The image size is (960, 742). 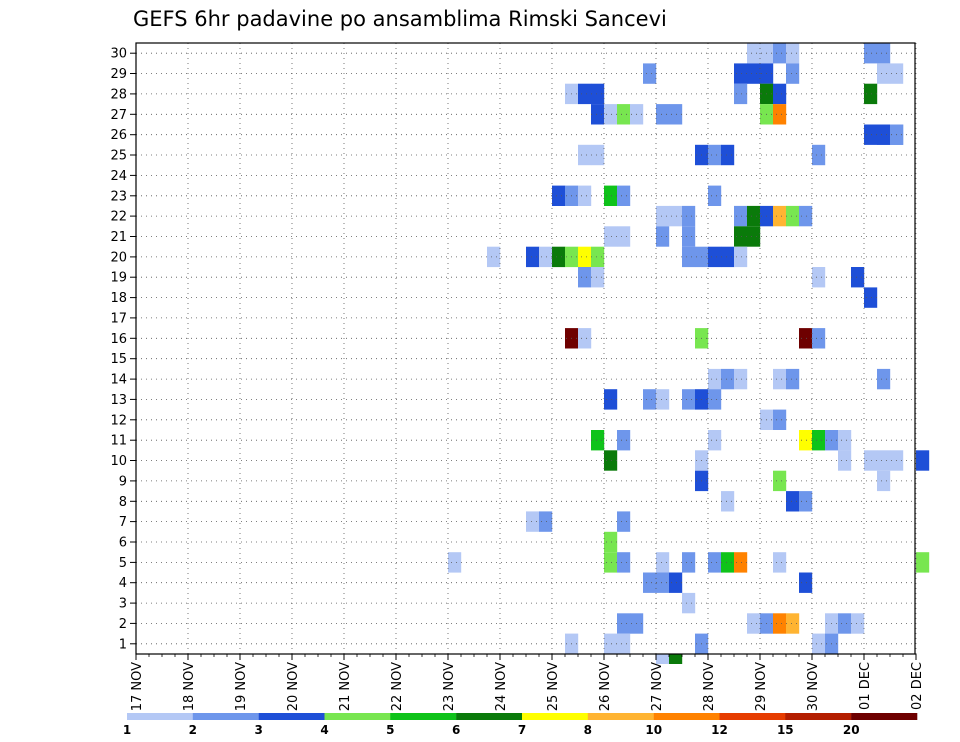 I want to click on y-tick-label: 14, so click(x=118, y=380).